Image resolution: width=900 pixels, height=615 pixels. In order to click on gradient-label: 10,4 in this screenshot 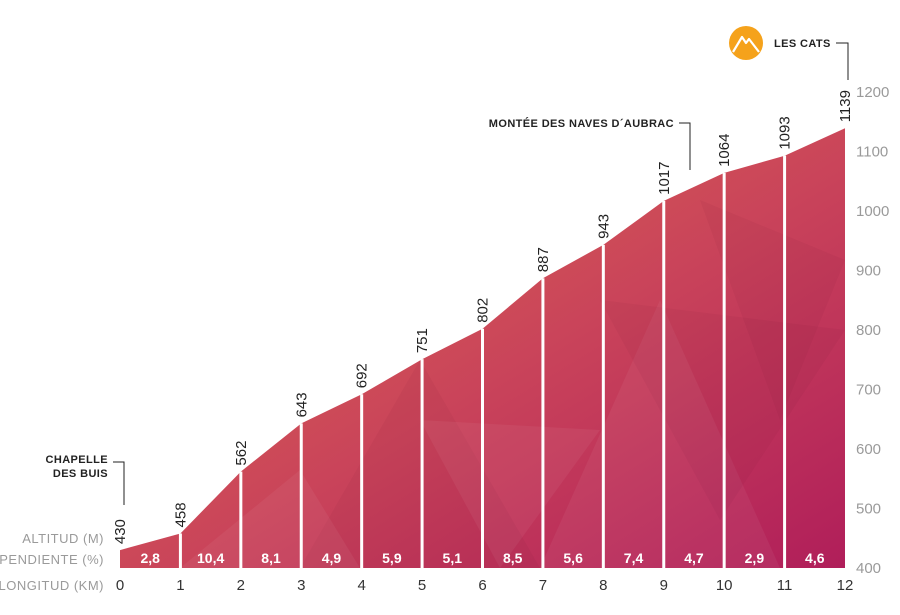, I will do `click(210, 558)`.